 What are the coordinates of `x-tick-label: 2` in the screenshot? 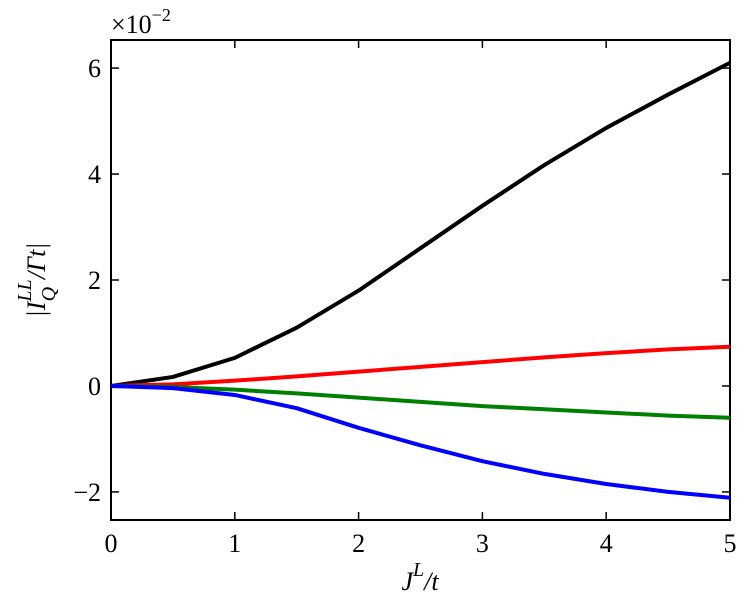 It's located at (358, 543).